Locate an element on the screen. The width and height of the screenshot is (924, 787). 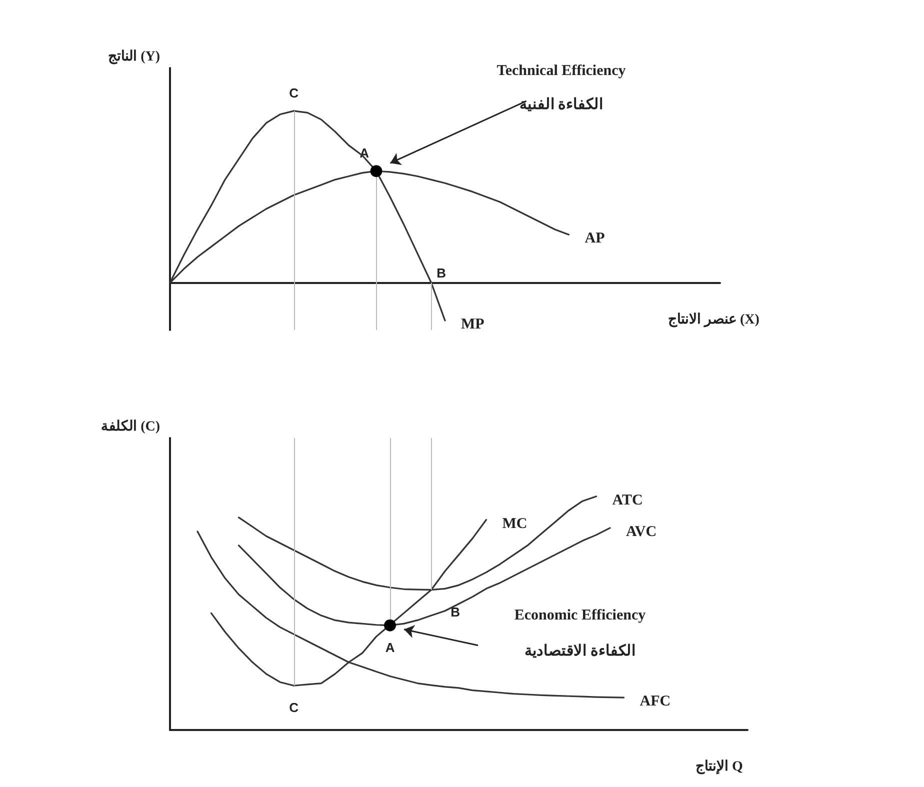
series-label: AVC is located at coordinates (641, 532).